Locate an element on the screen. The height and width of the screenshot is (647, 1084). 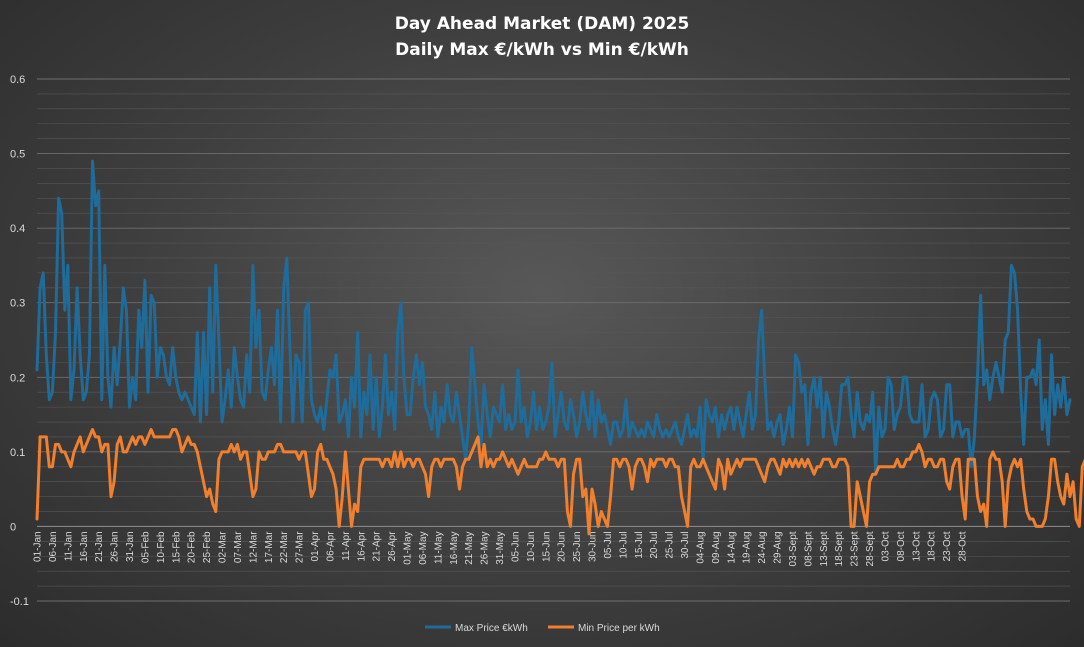
x-tick-label: 20-Jun is located at coordinates (562, 546).